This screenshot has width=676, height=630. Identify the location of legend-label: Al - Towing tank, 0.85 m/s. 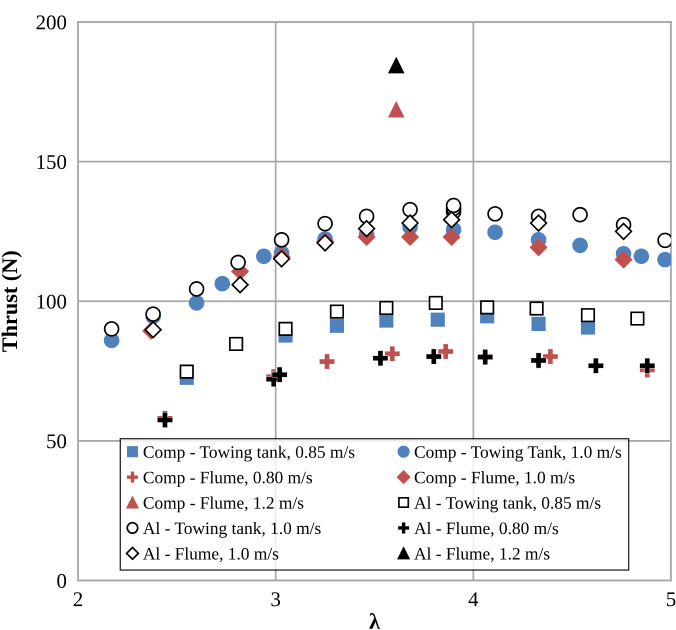
(507, 504).